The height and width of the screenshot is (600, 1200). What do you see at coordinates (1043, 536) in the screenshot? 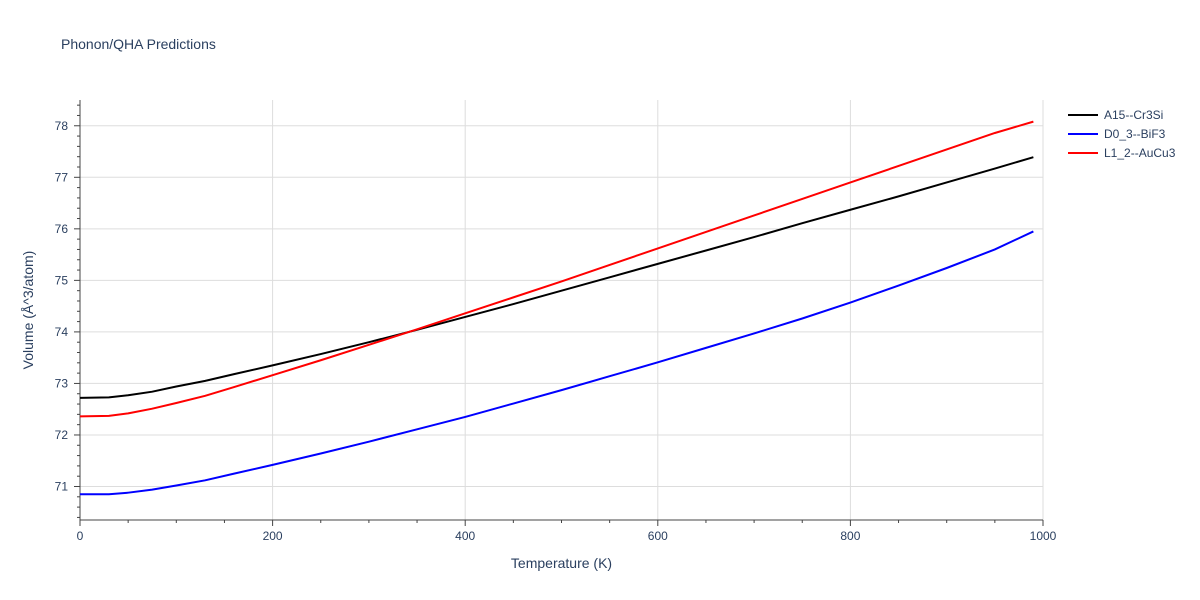
I see `x-tick-label: 1000` at bounding box center [1043, 536].